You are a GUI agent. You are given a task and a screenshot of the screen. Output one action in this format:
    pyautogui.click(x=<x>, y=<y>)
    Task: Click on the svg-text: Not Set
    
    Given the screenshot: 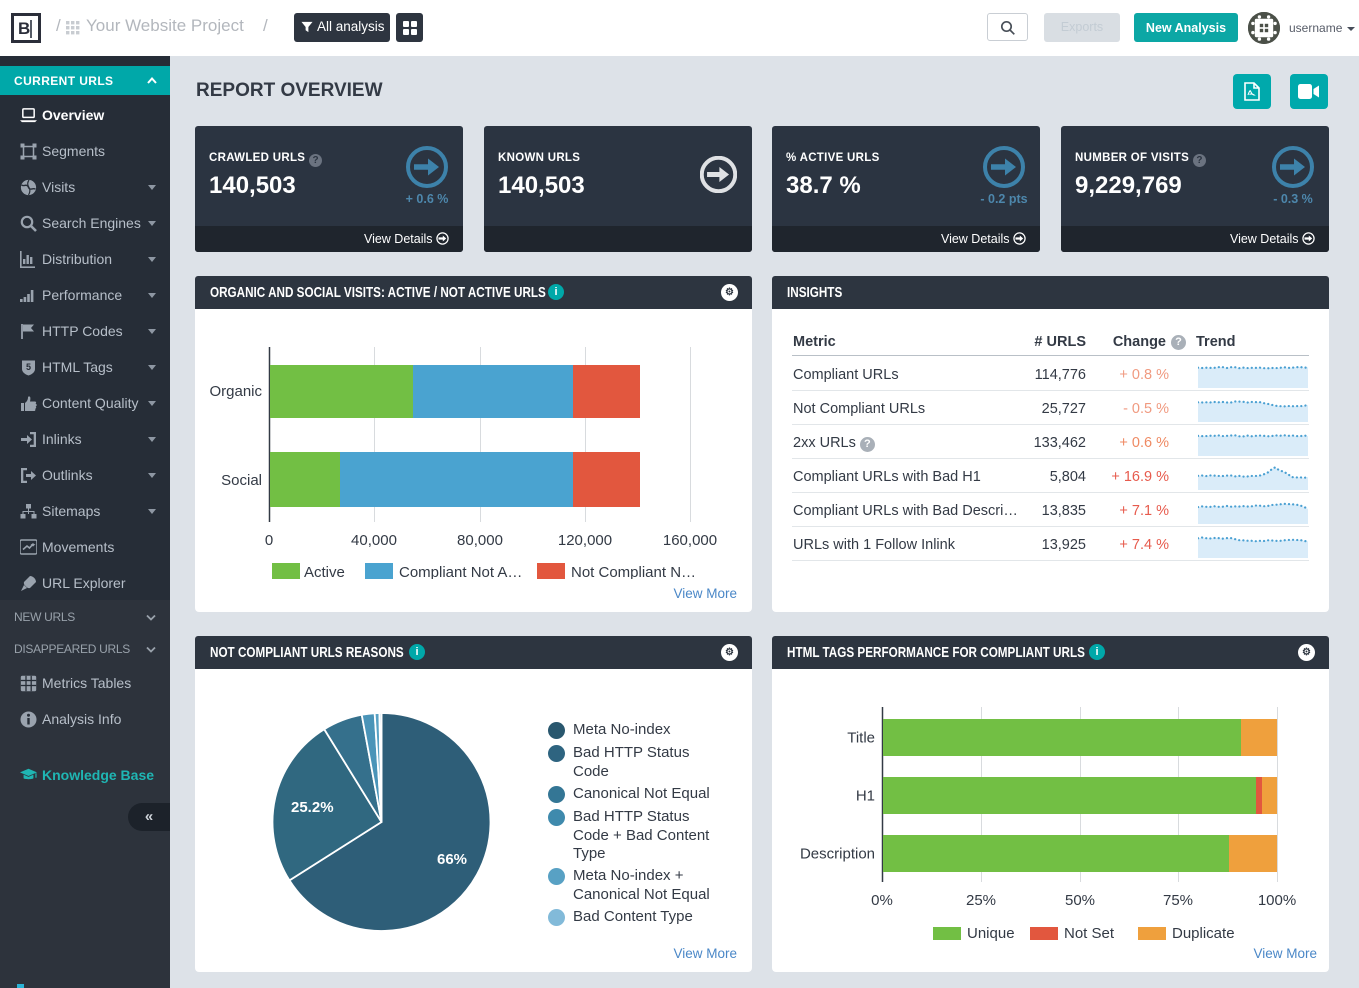 What is the action you would take?
    pyautogui.click(x=1089, y=933)
    